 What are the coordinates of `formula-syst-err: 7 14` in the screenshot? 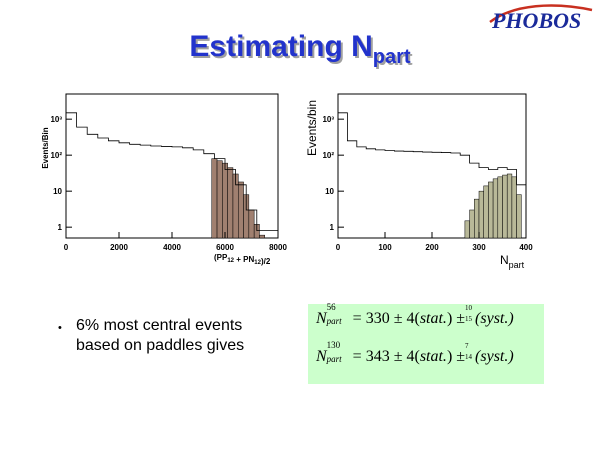 It's located at (470, 354).